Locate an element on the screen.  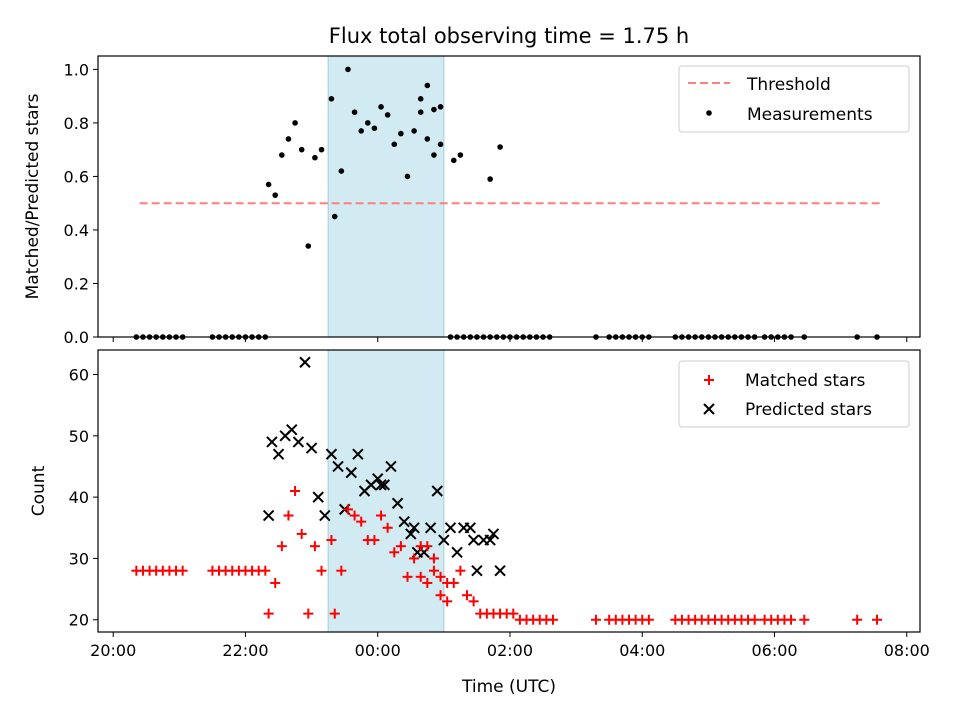
x-tick-label: 00:00 is located at coordinates (378, 650).